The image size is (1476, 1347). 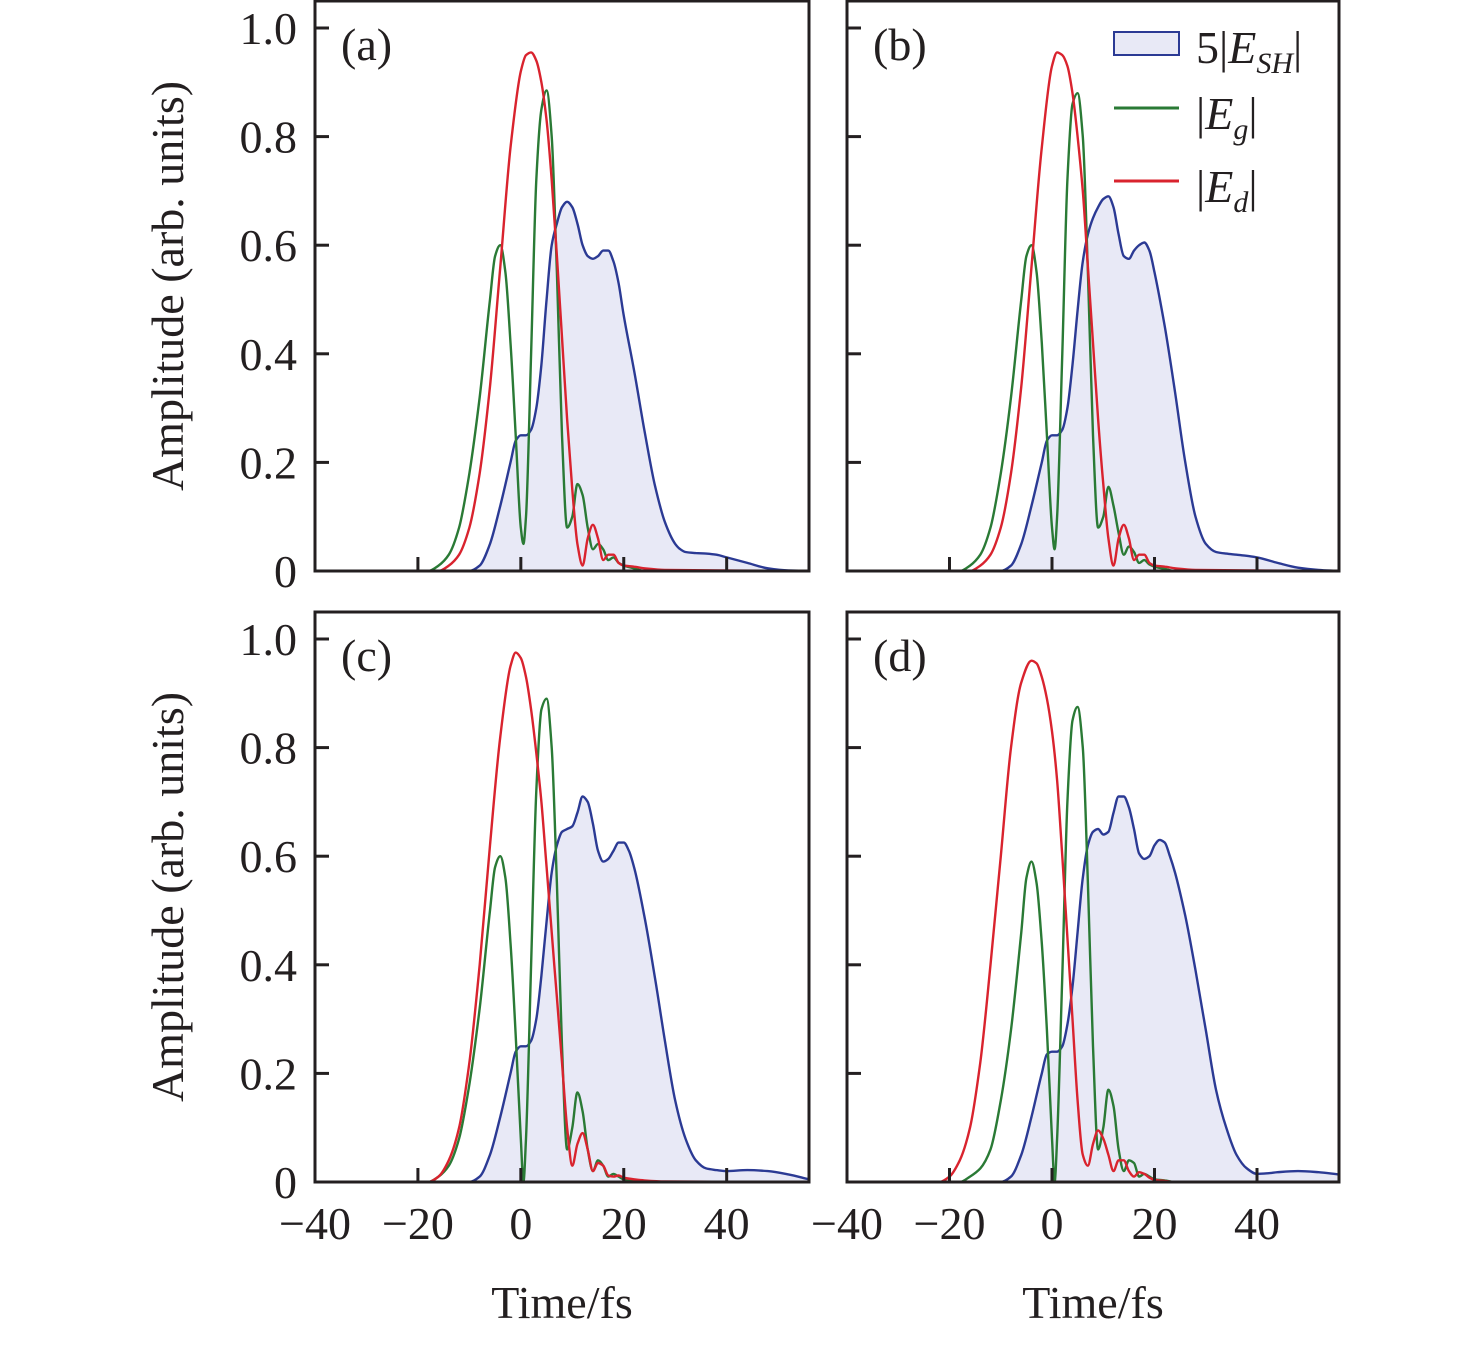 I want to click on legend-swatch-esh, so click(x=1146, y=43).